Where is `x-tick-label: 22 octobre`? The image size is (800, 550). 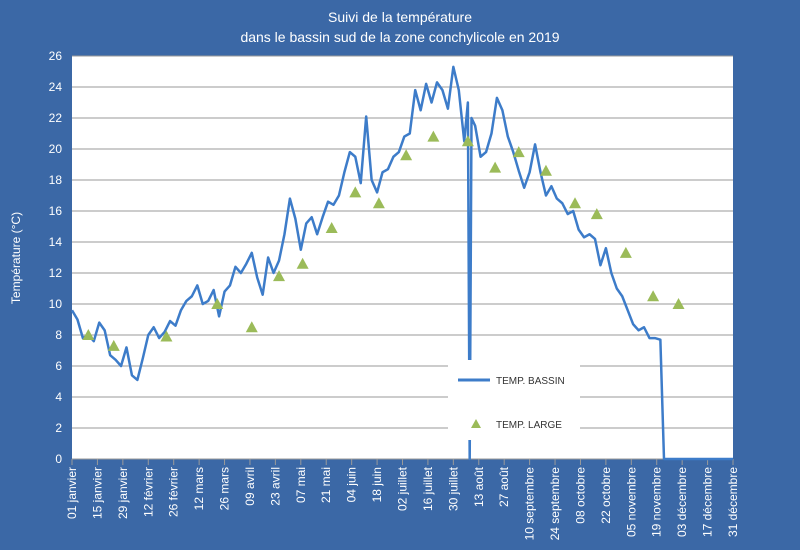 x-tick-label: 22 octobre is located at coordinates (606, 495).